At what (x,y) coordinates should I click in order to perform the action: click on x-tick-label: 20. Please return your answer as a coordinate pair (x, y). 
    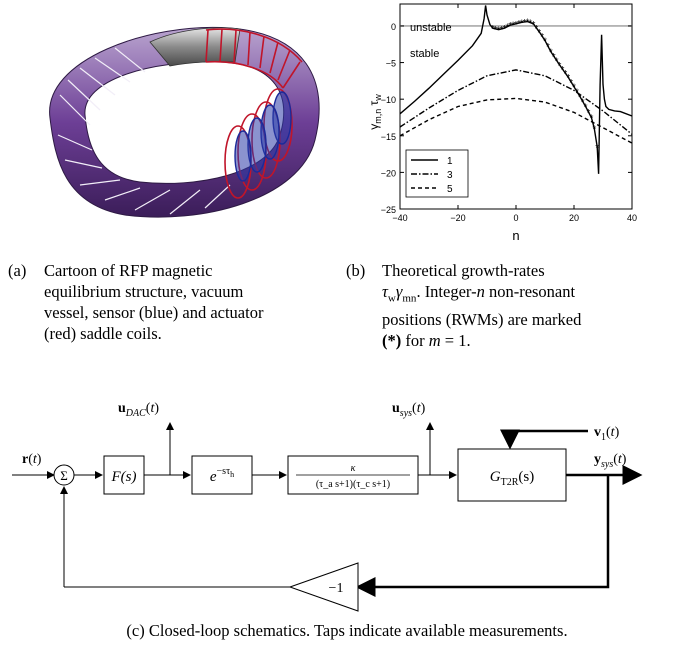
    Looking at the image, I should click on (574, 218).